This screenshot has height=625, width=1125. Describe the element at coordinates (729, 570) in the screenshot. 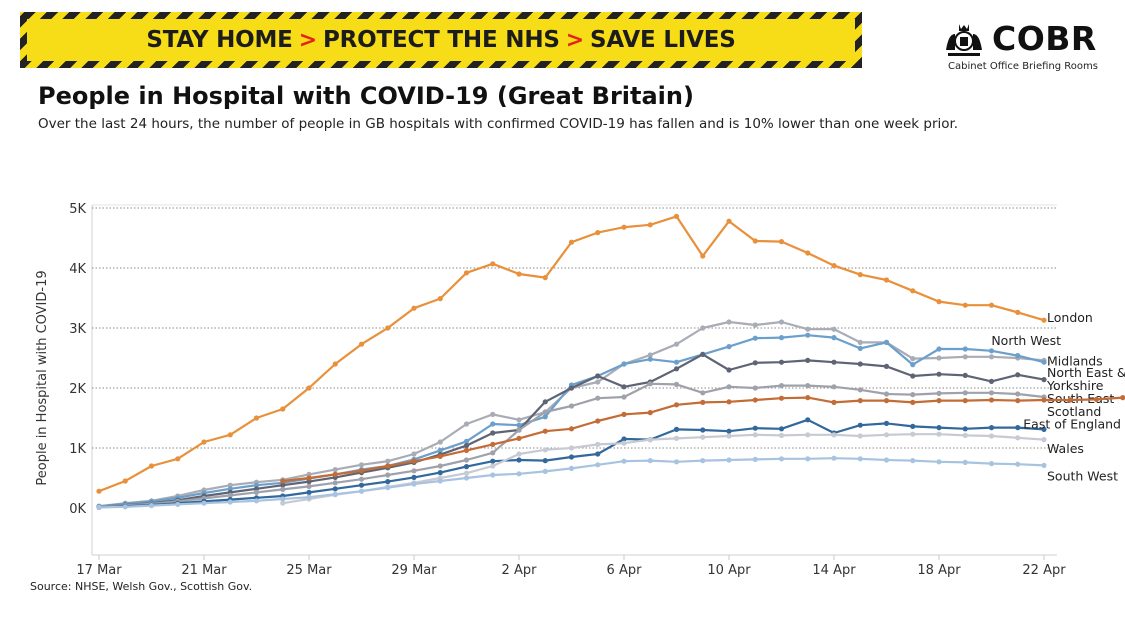

I see `x-tick-label: 10 Apr` at that location.